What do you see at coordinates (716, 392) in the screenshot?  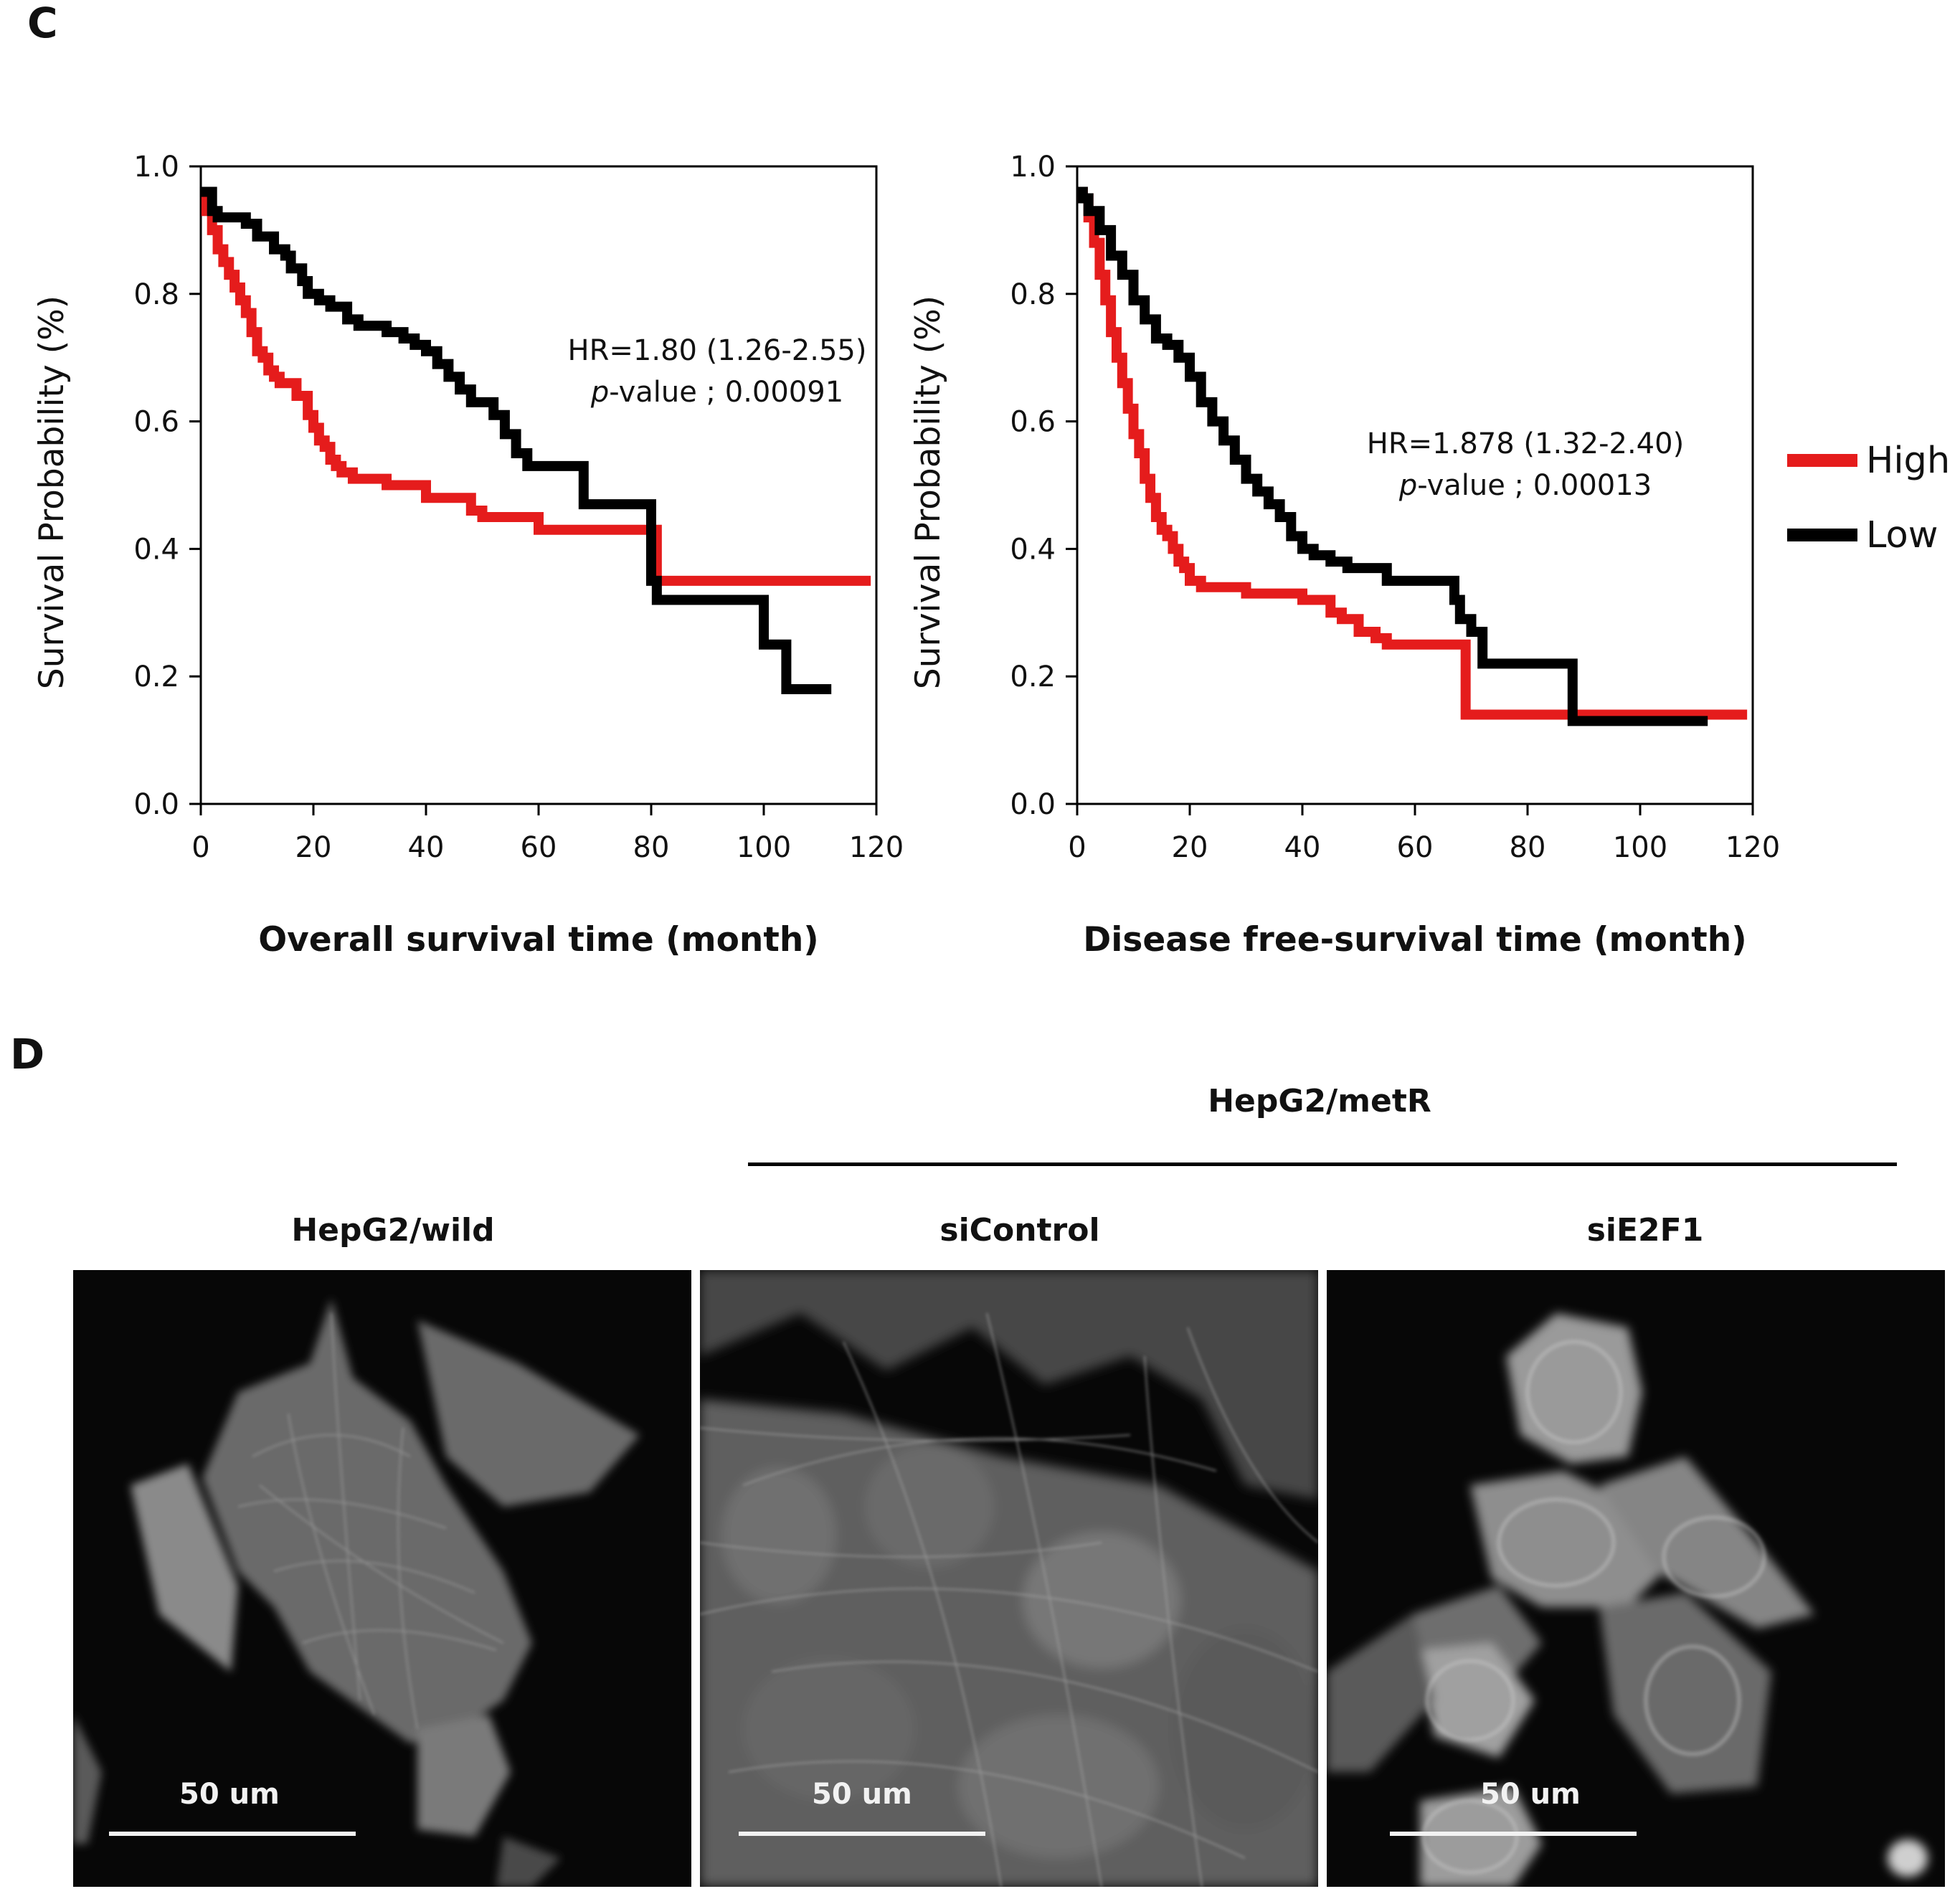 I see `p-value-annotation-os: p-value ; 0.00091` at bounding box center [716, 392].